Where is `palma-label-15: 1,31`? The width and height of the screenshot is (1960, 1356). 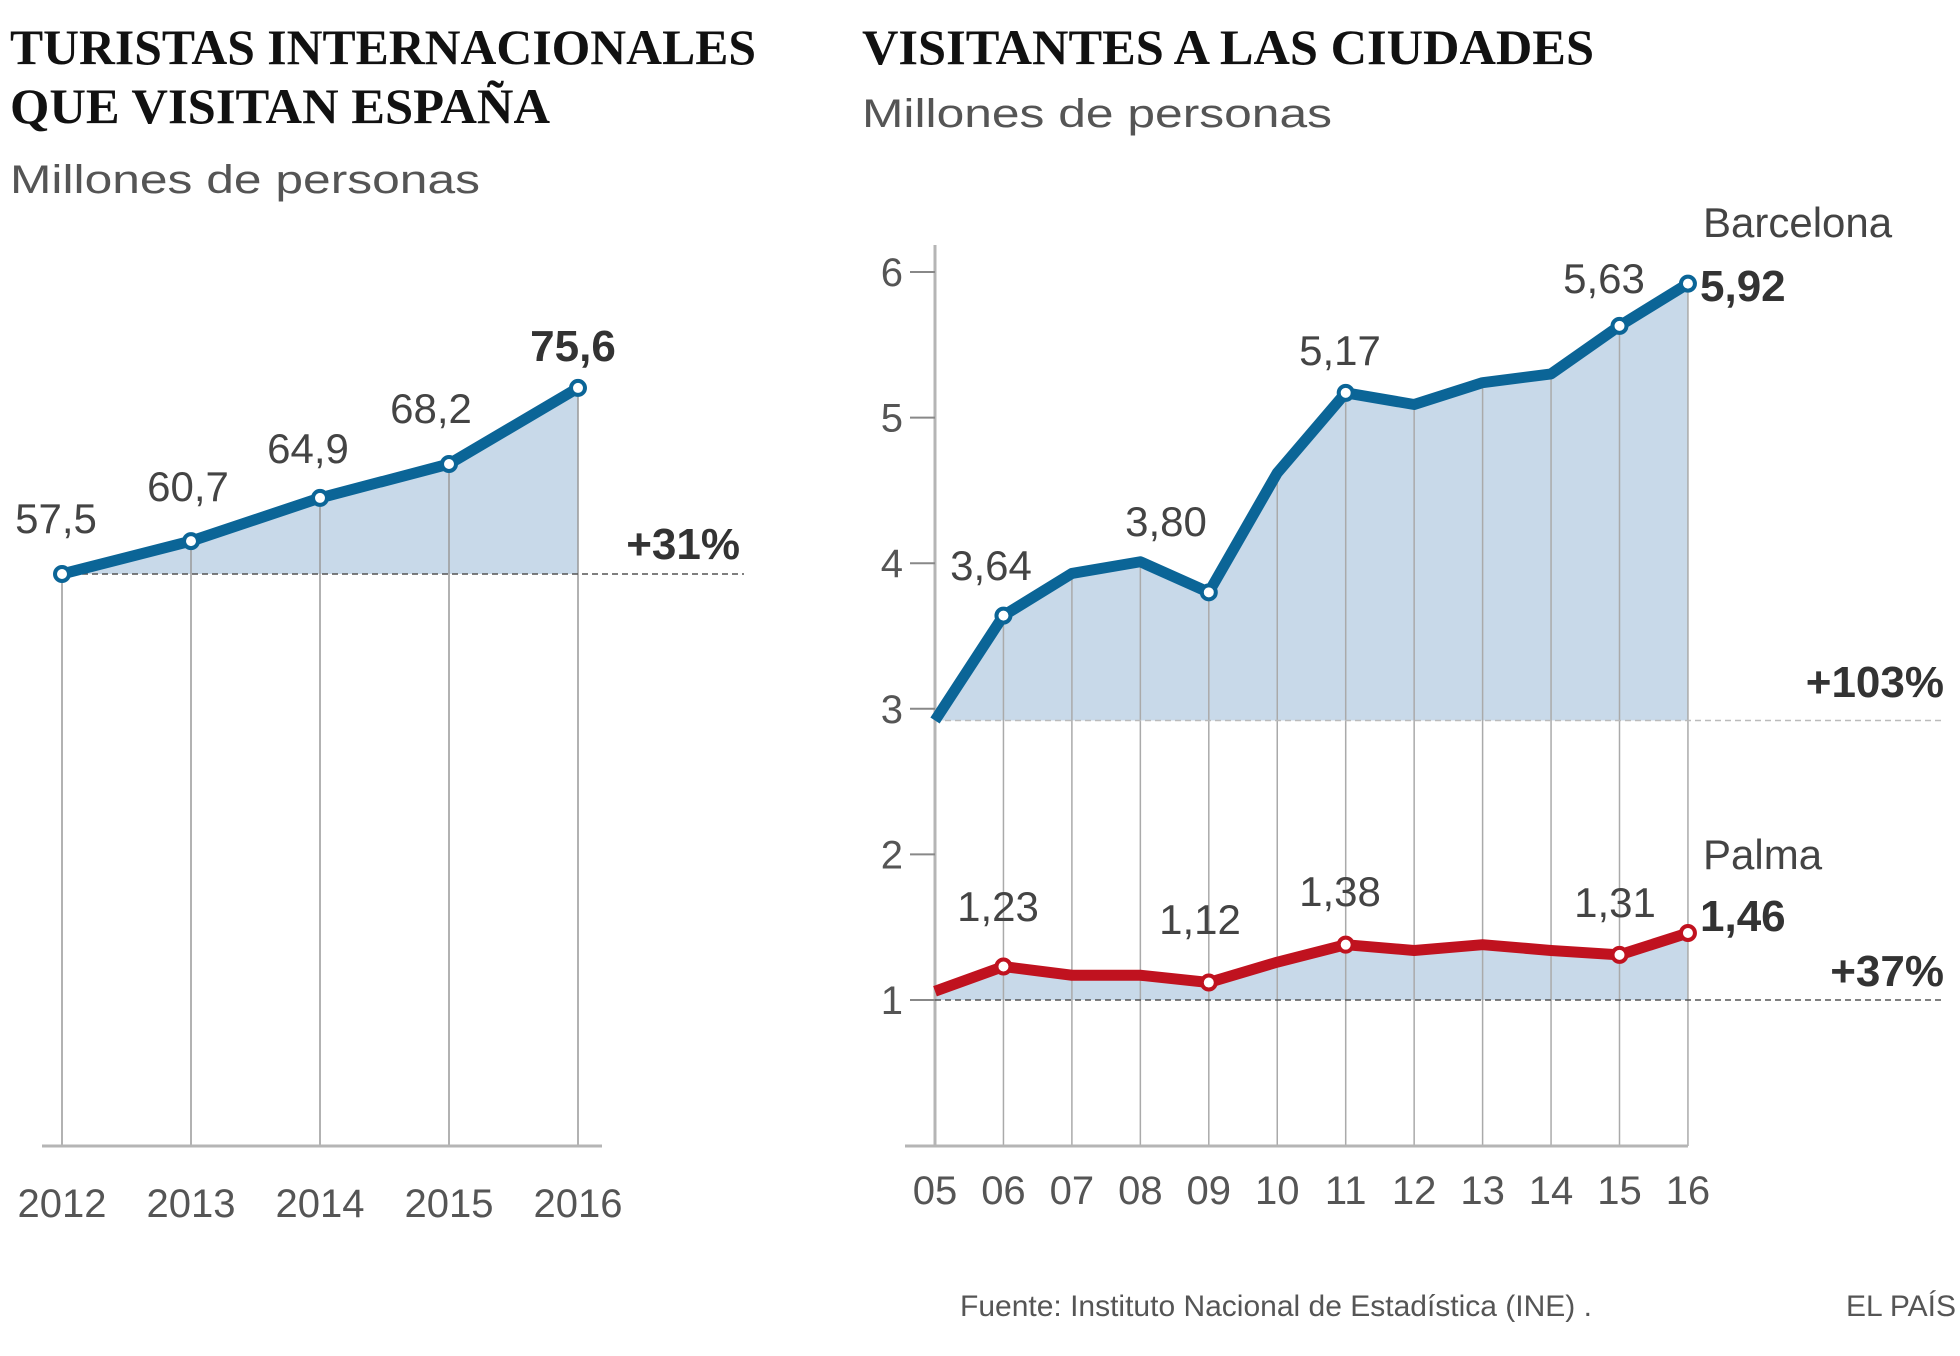 palma-label-15: 1,31 is located at coordinates (1615, 902).